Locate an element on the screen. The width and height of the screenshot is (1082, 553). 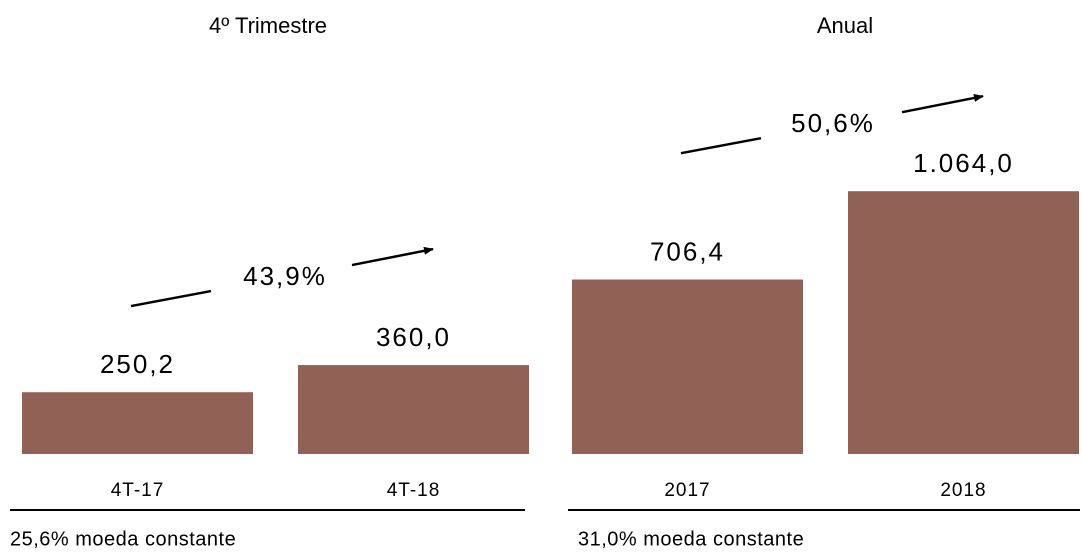
x-tick-label: 4T-17 is located at coordinates (138, 490).